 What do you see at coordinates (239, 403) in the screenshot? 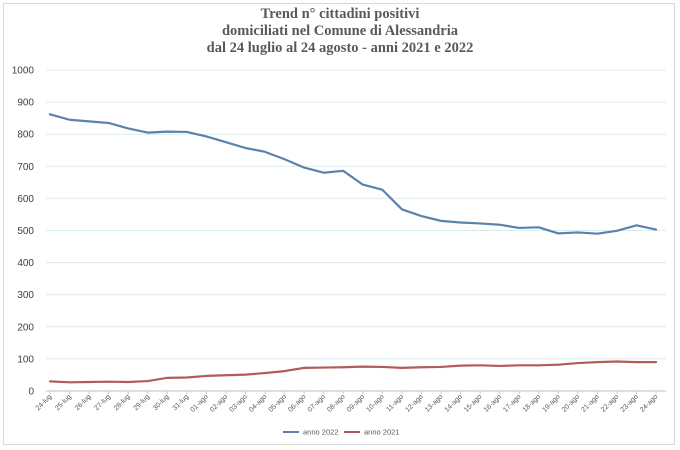
I see `x-tick-label: 03-ago` at bounding box center [239, 403].